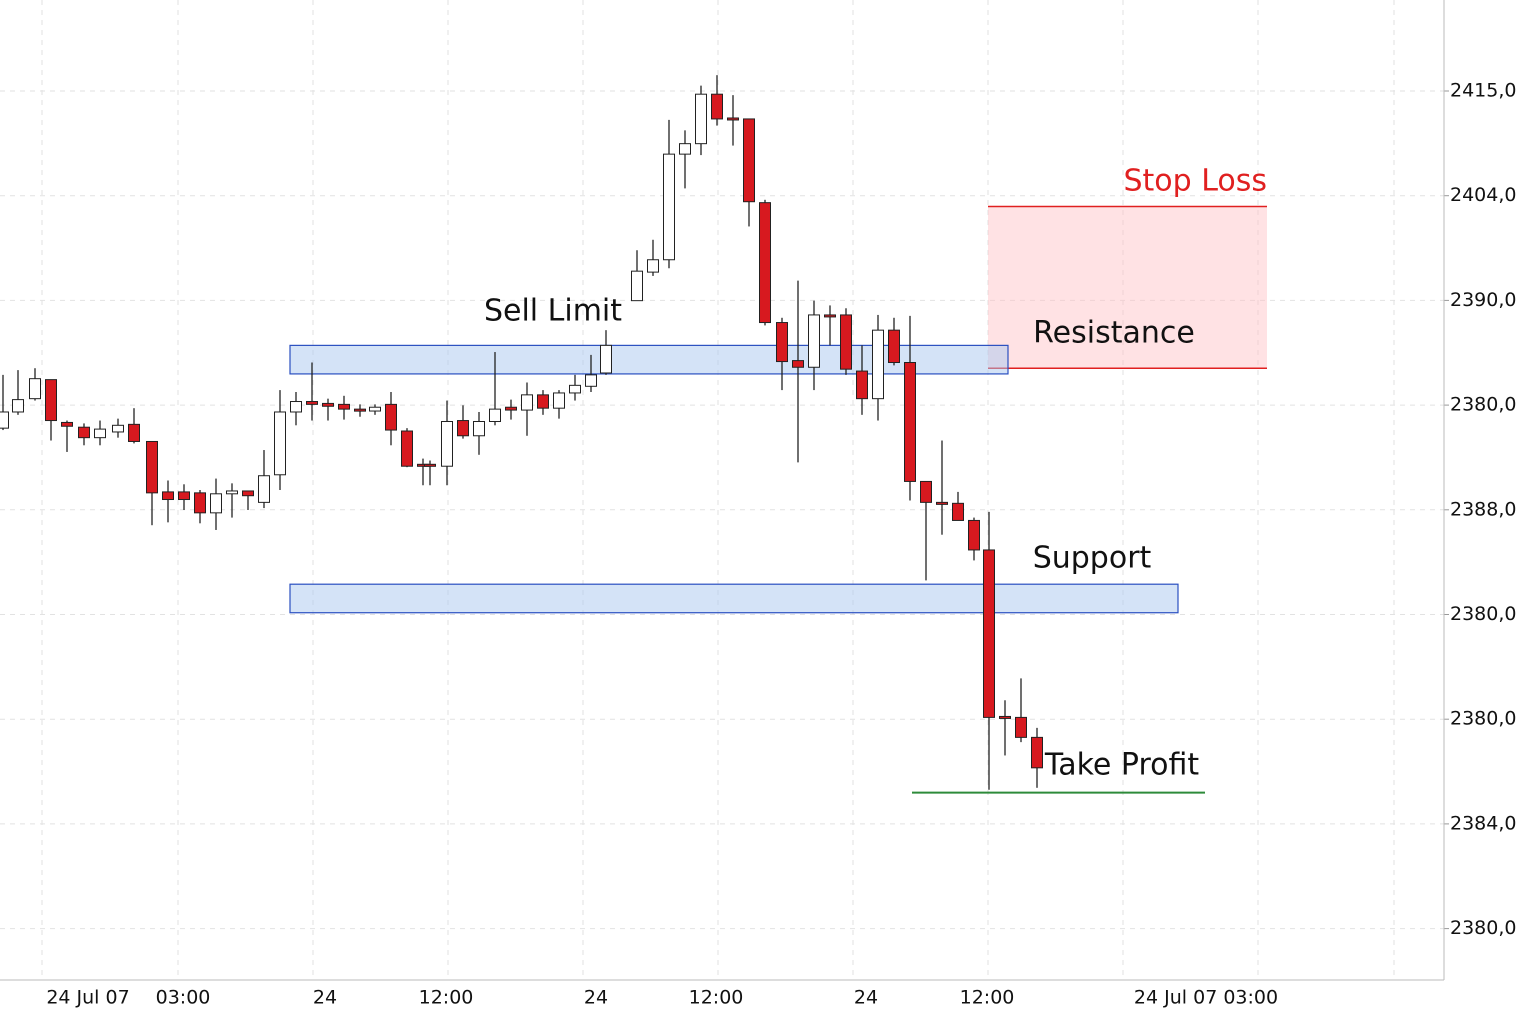 The width and height of the screenshot is (1536, 1024). Describe the element at coordinates (1114, 333) in the screenshot. I see `annotation-resistance: Resistance` at that location.